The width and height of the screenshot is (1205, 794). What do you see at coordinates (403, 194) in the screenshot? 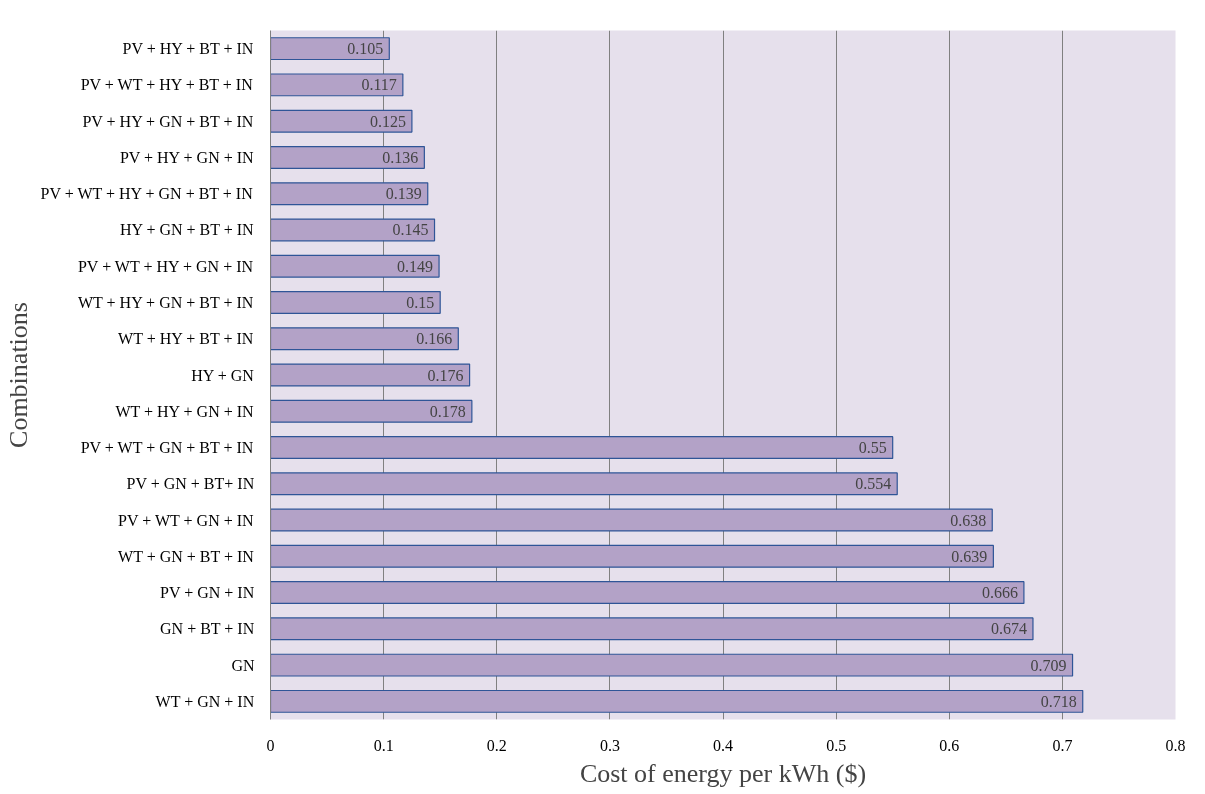
I see `data-label: 0.139` at bounding box center [403, 194].